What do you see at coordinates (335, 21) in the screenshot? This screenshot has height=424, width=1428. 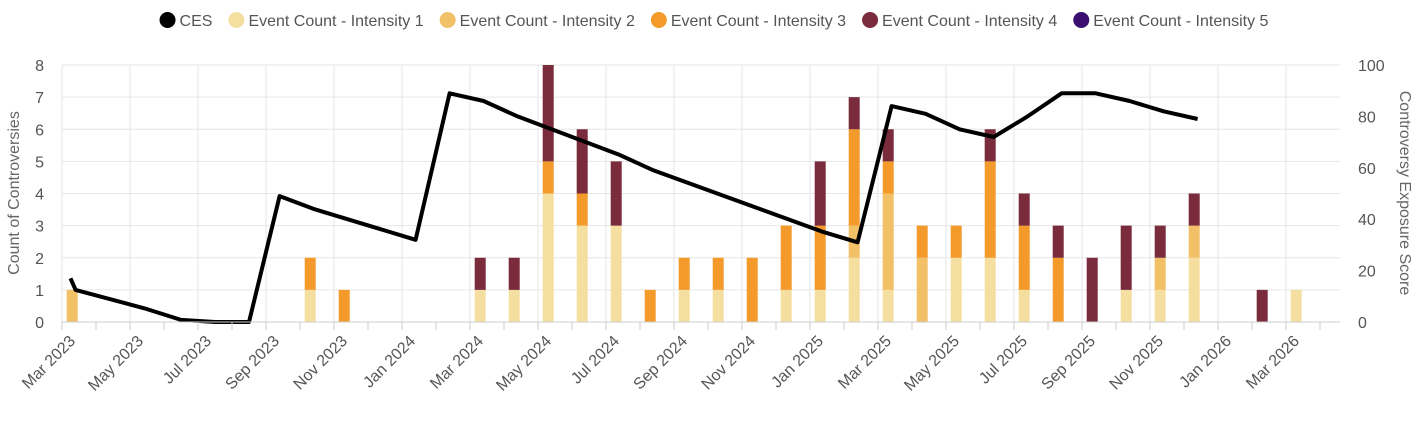 I see `legend-label: Event Count - Intensity 1` at bounding box center [335, 21].